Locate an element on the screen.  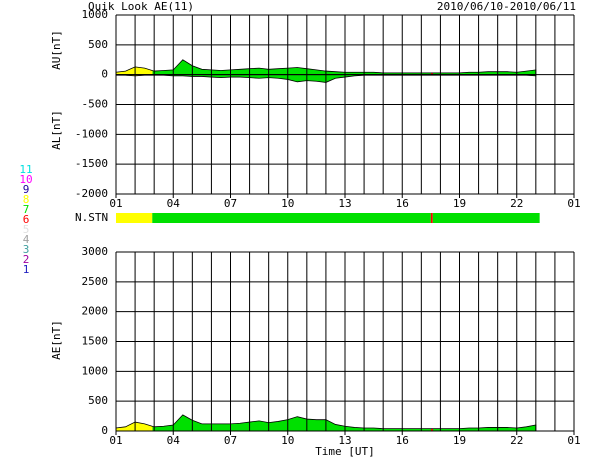
station-legend-label: 6 is located at coordinates (26, 219).